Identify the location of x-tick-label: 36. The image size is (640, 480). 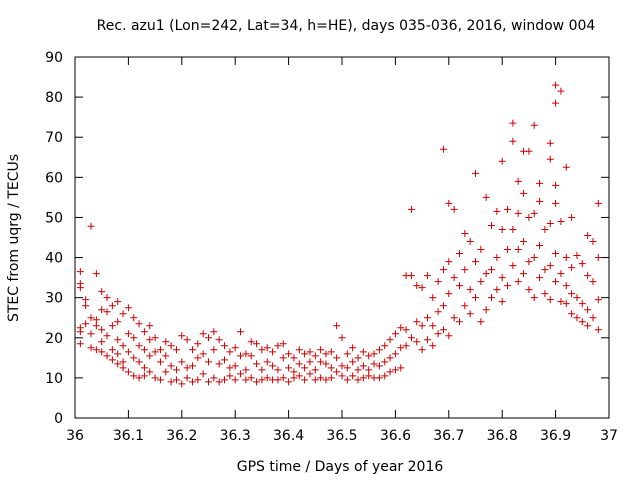
(75, 436).